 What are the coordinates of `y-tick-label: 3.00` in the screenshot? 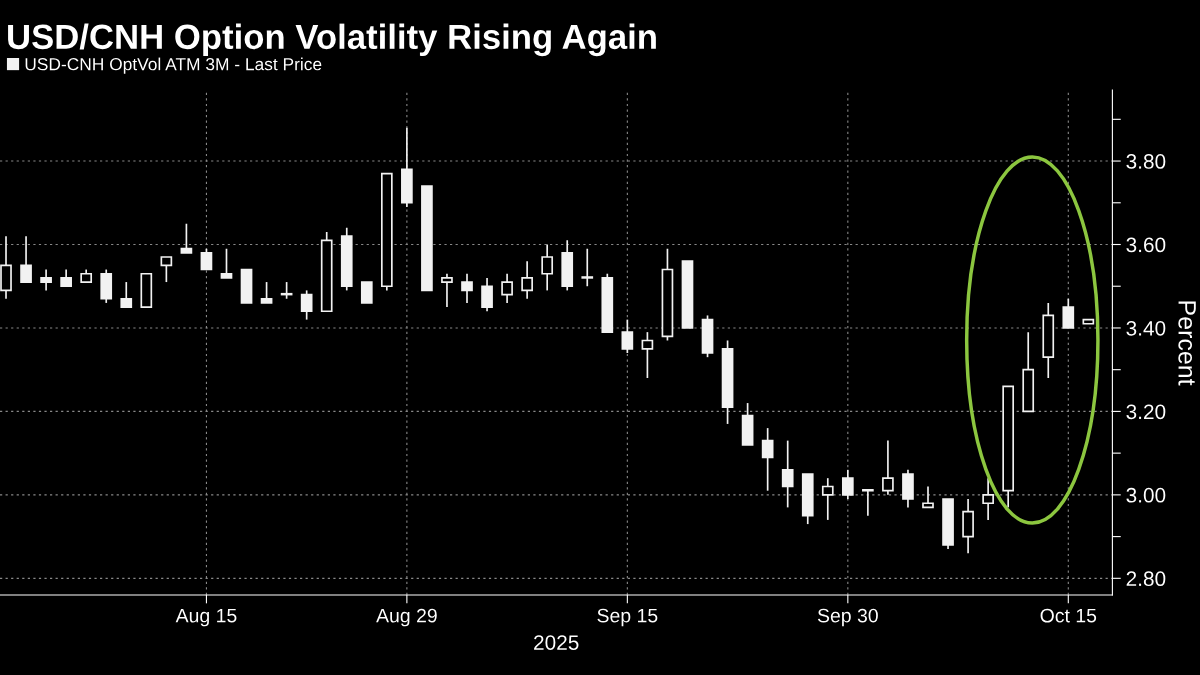 It's located at (1146, 495).